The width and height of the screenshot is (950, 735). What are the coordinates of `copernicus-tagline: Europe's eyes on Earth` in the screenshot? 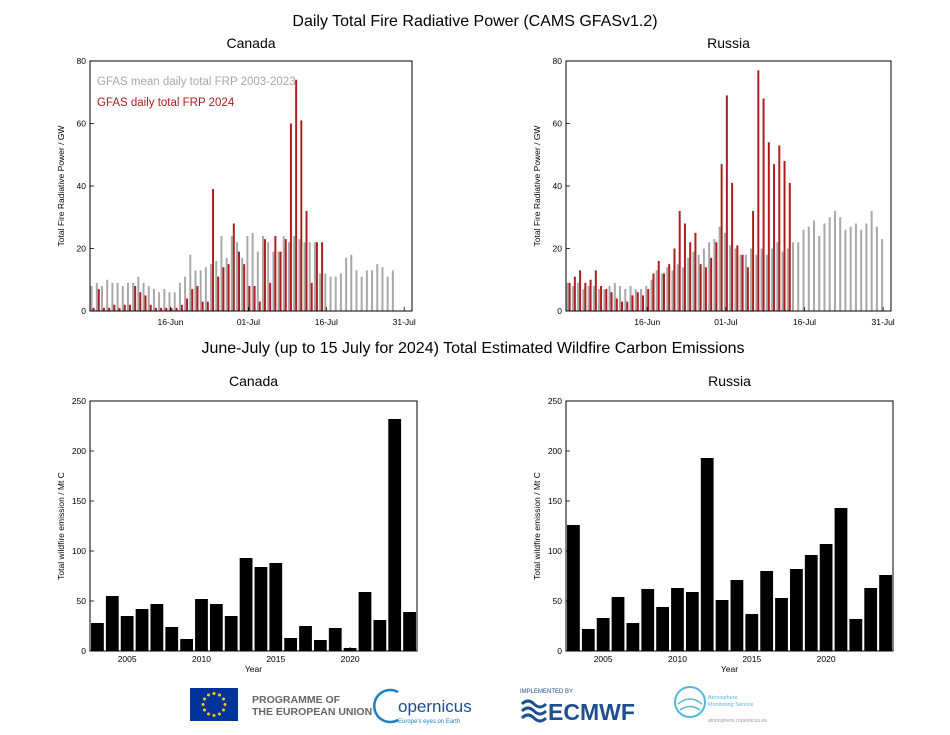 It's located at (429, 722).